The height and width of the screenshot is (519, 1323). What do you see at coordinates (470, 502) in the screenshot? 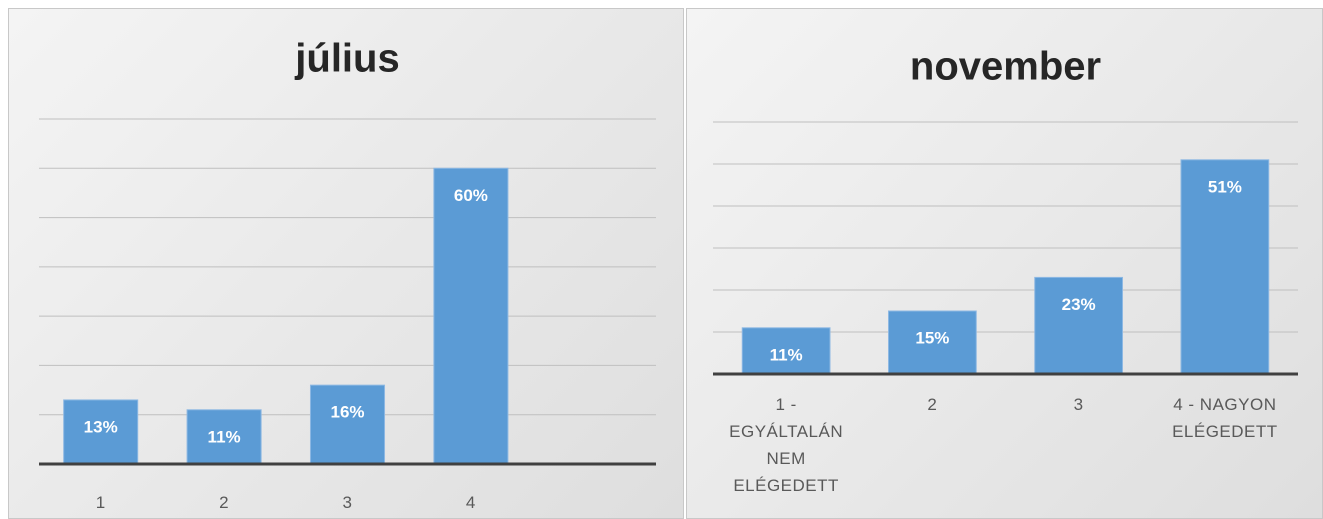
I see `x-tick-label: 4` at bounding box center [470, 502].